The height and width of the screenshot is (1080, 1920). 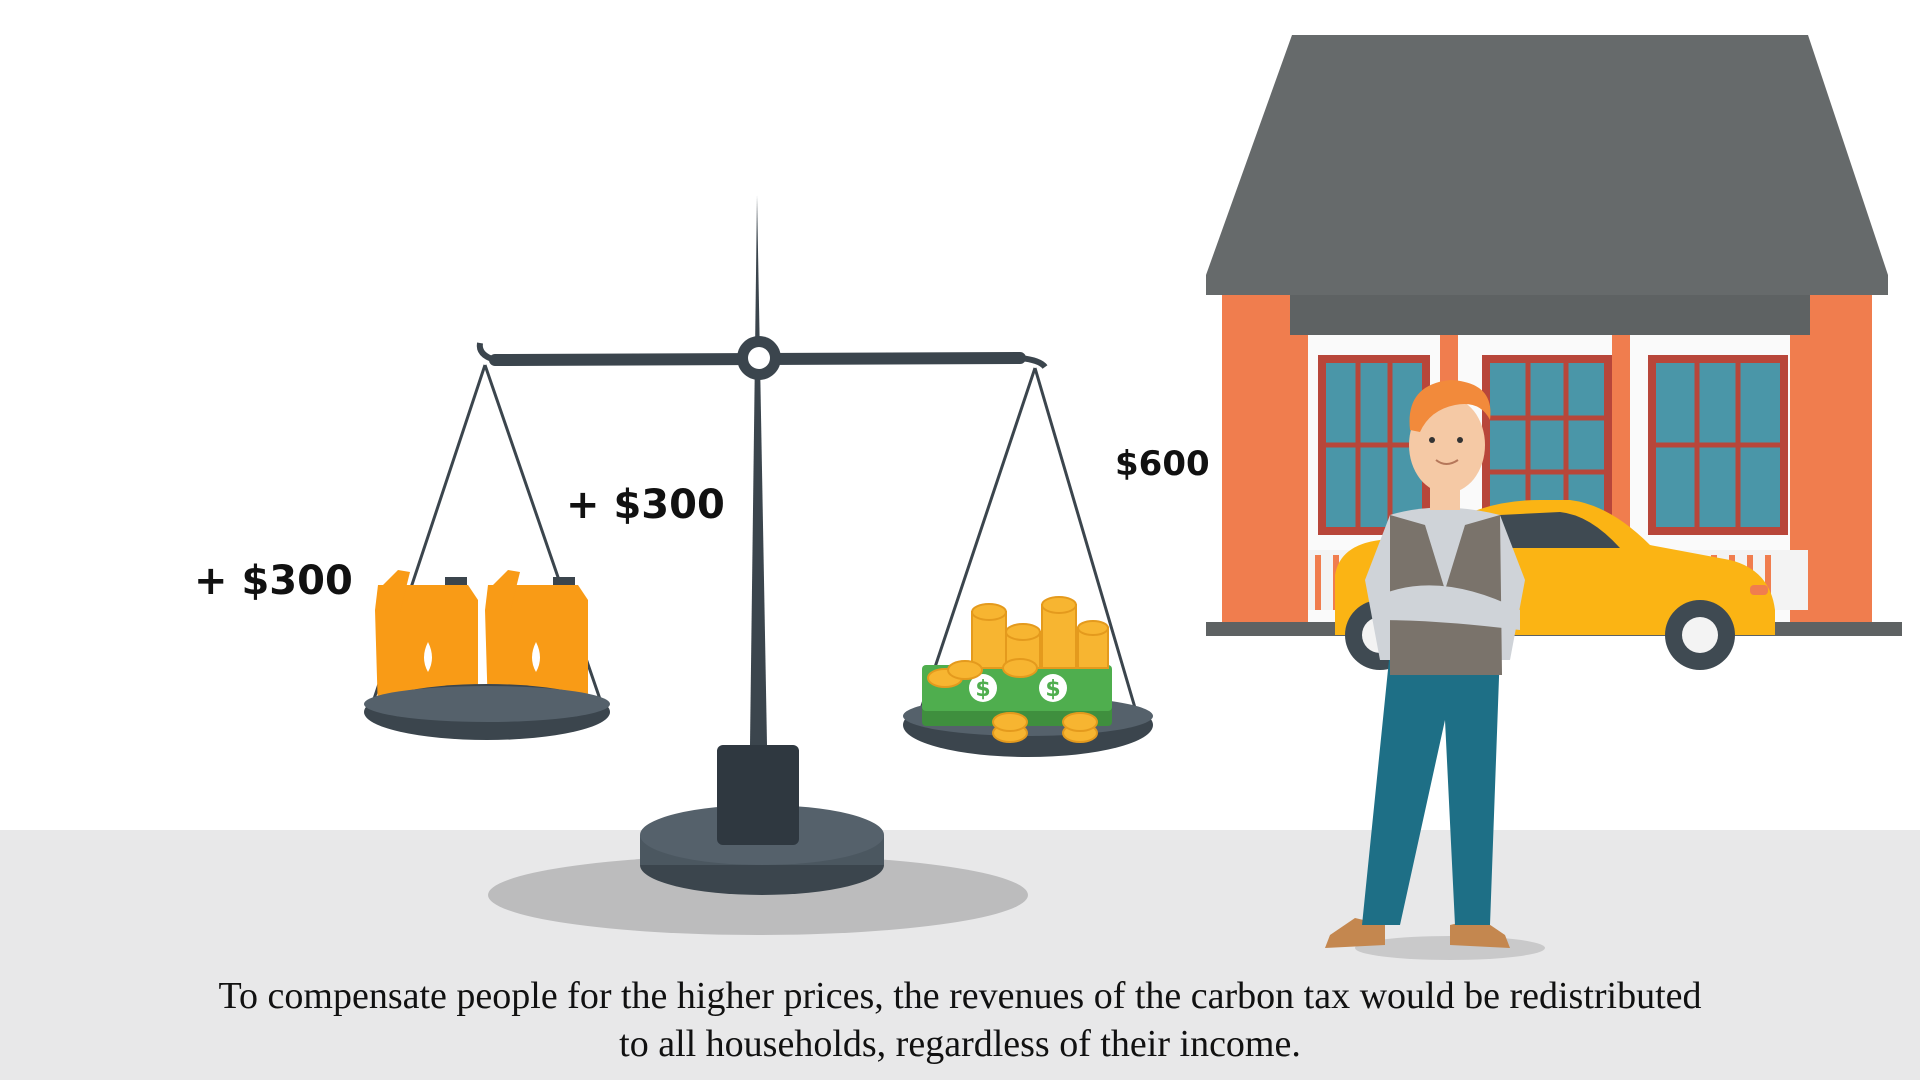 I want to click on window-right, so click(x=1718, y=445).